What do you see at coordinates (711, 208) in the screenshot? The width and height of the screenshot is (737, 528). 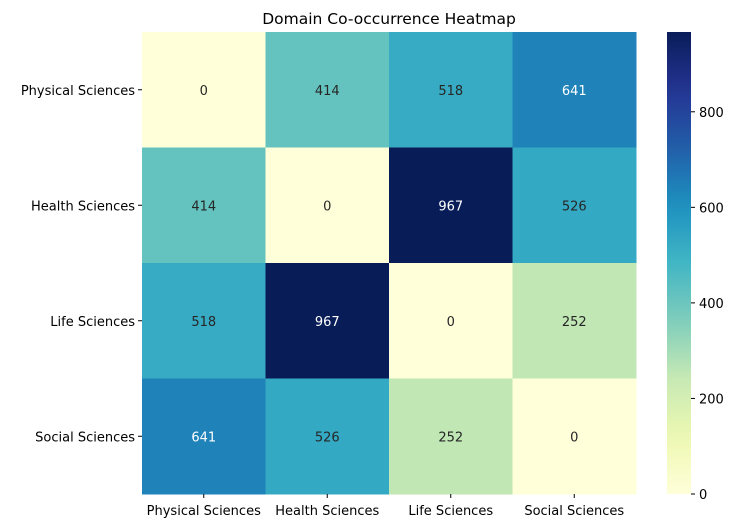 I see `colorbar-tick-label: 600` at bounding box center [711, 208].